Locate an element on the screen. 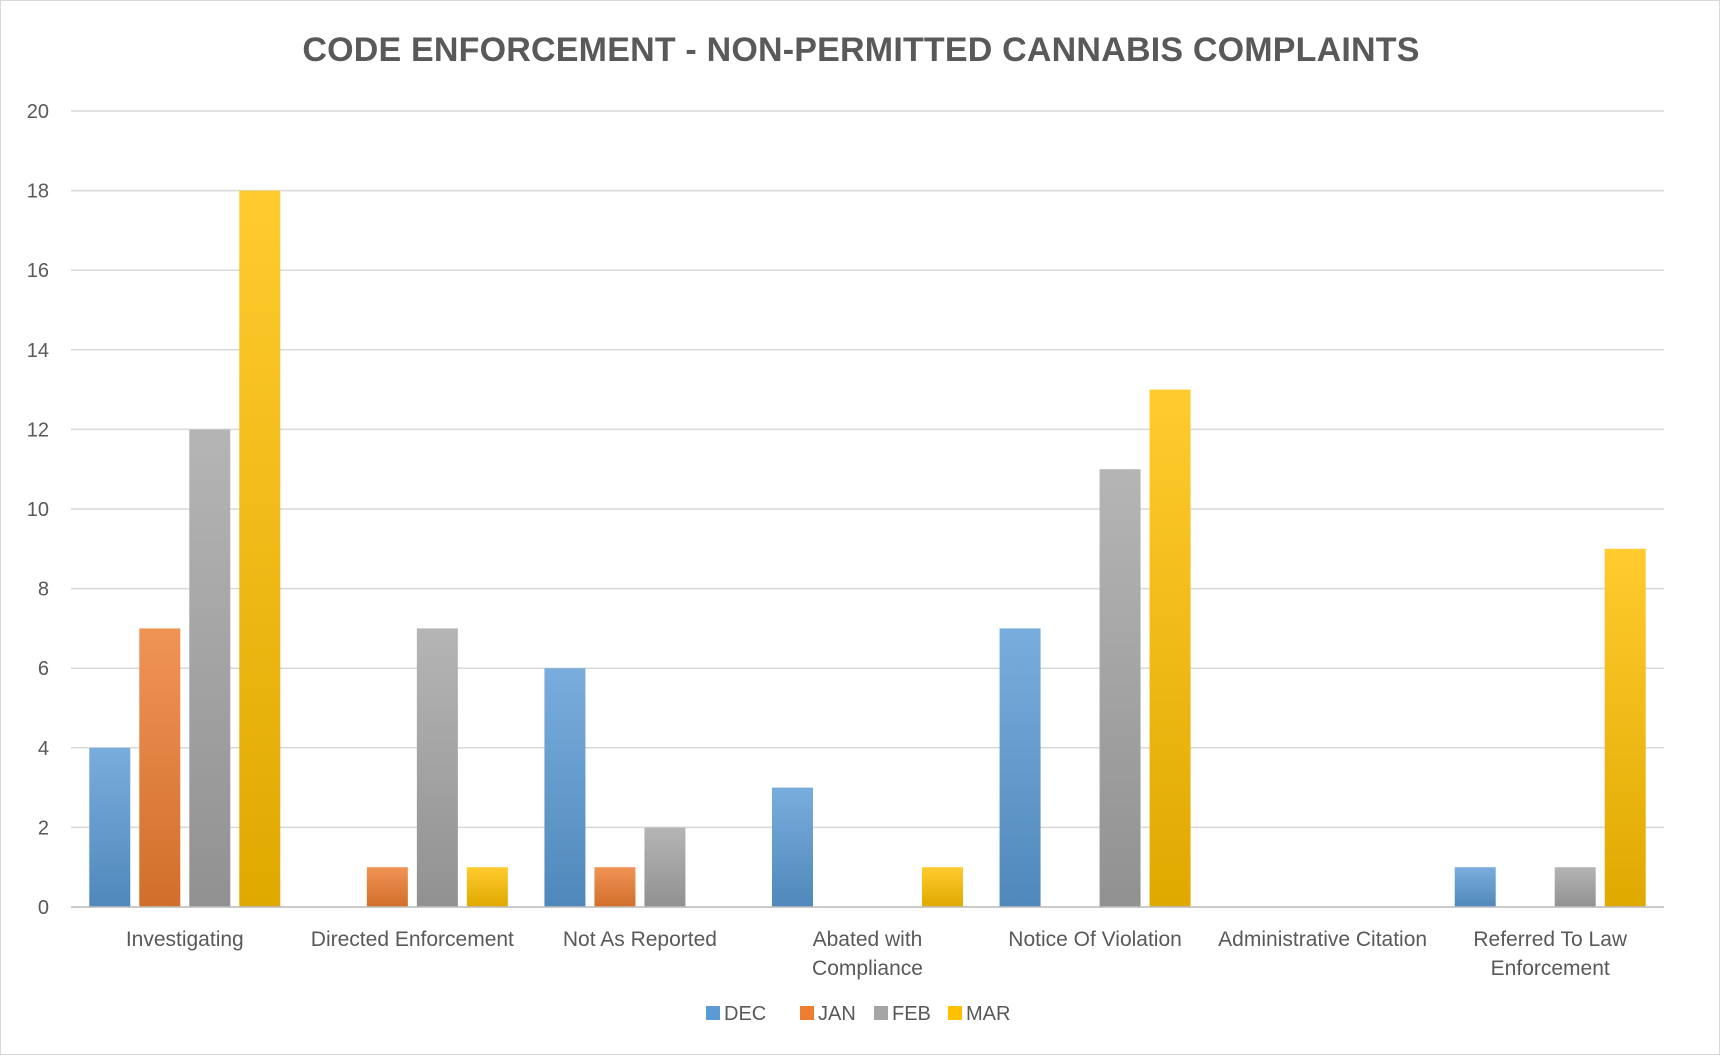 The image size is (1720, 1056). y-tick-label: 0 is located at coordinates (43, 908).